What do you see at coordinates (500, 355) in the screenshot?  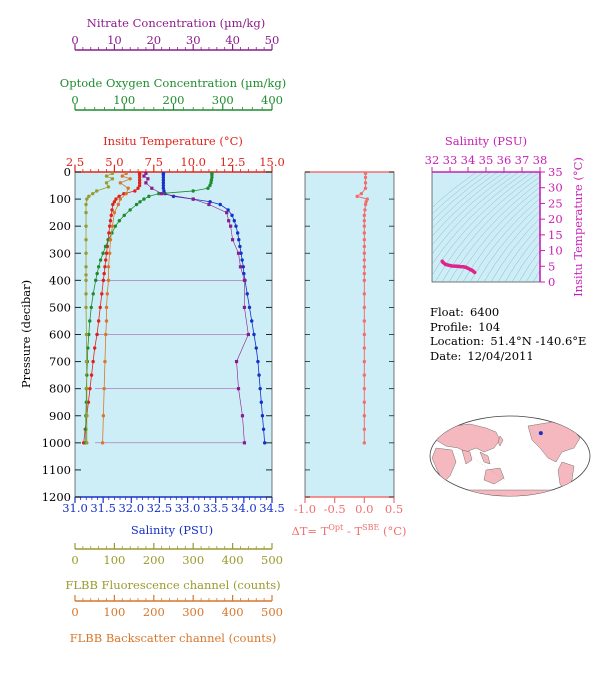 I see `date-value: 12/04/2011` at bounding box center [500, 355].